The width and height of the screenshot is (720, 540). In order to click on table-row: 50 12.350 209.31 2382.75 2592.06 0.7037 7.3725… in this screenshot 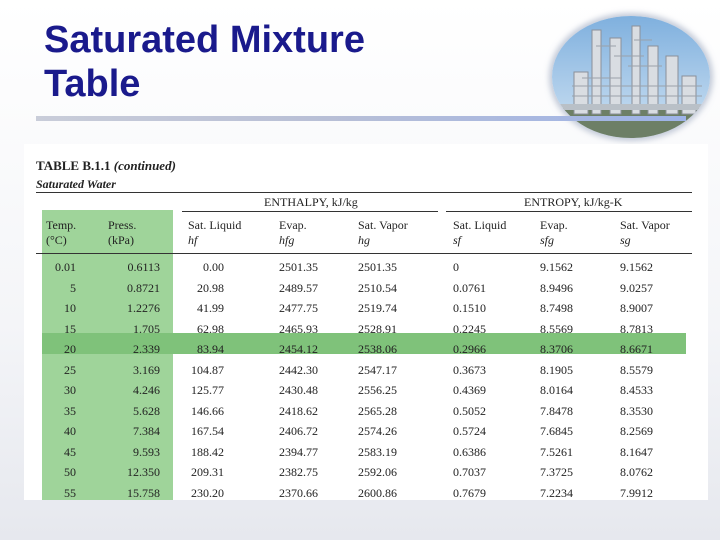, I will do `click(366, 473)`.